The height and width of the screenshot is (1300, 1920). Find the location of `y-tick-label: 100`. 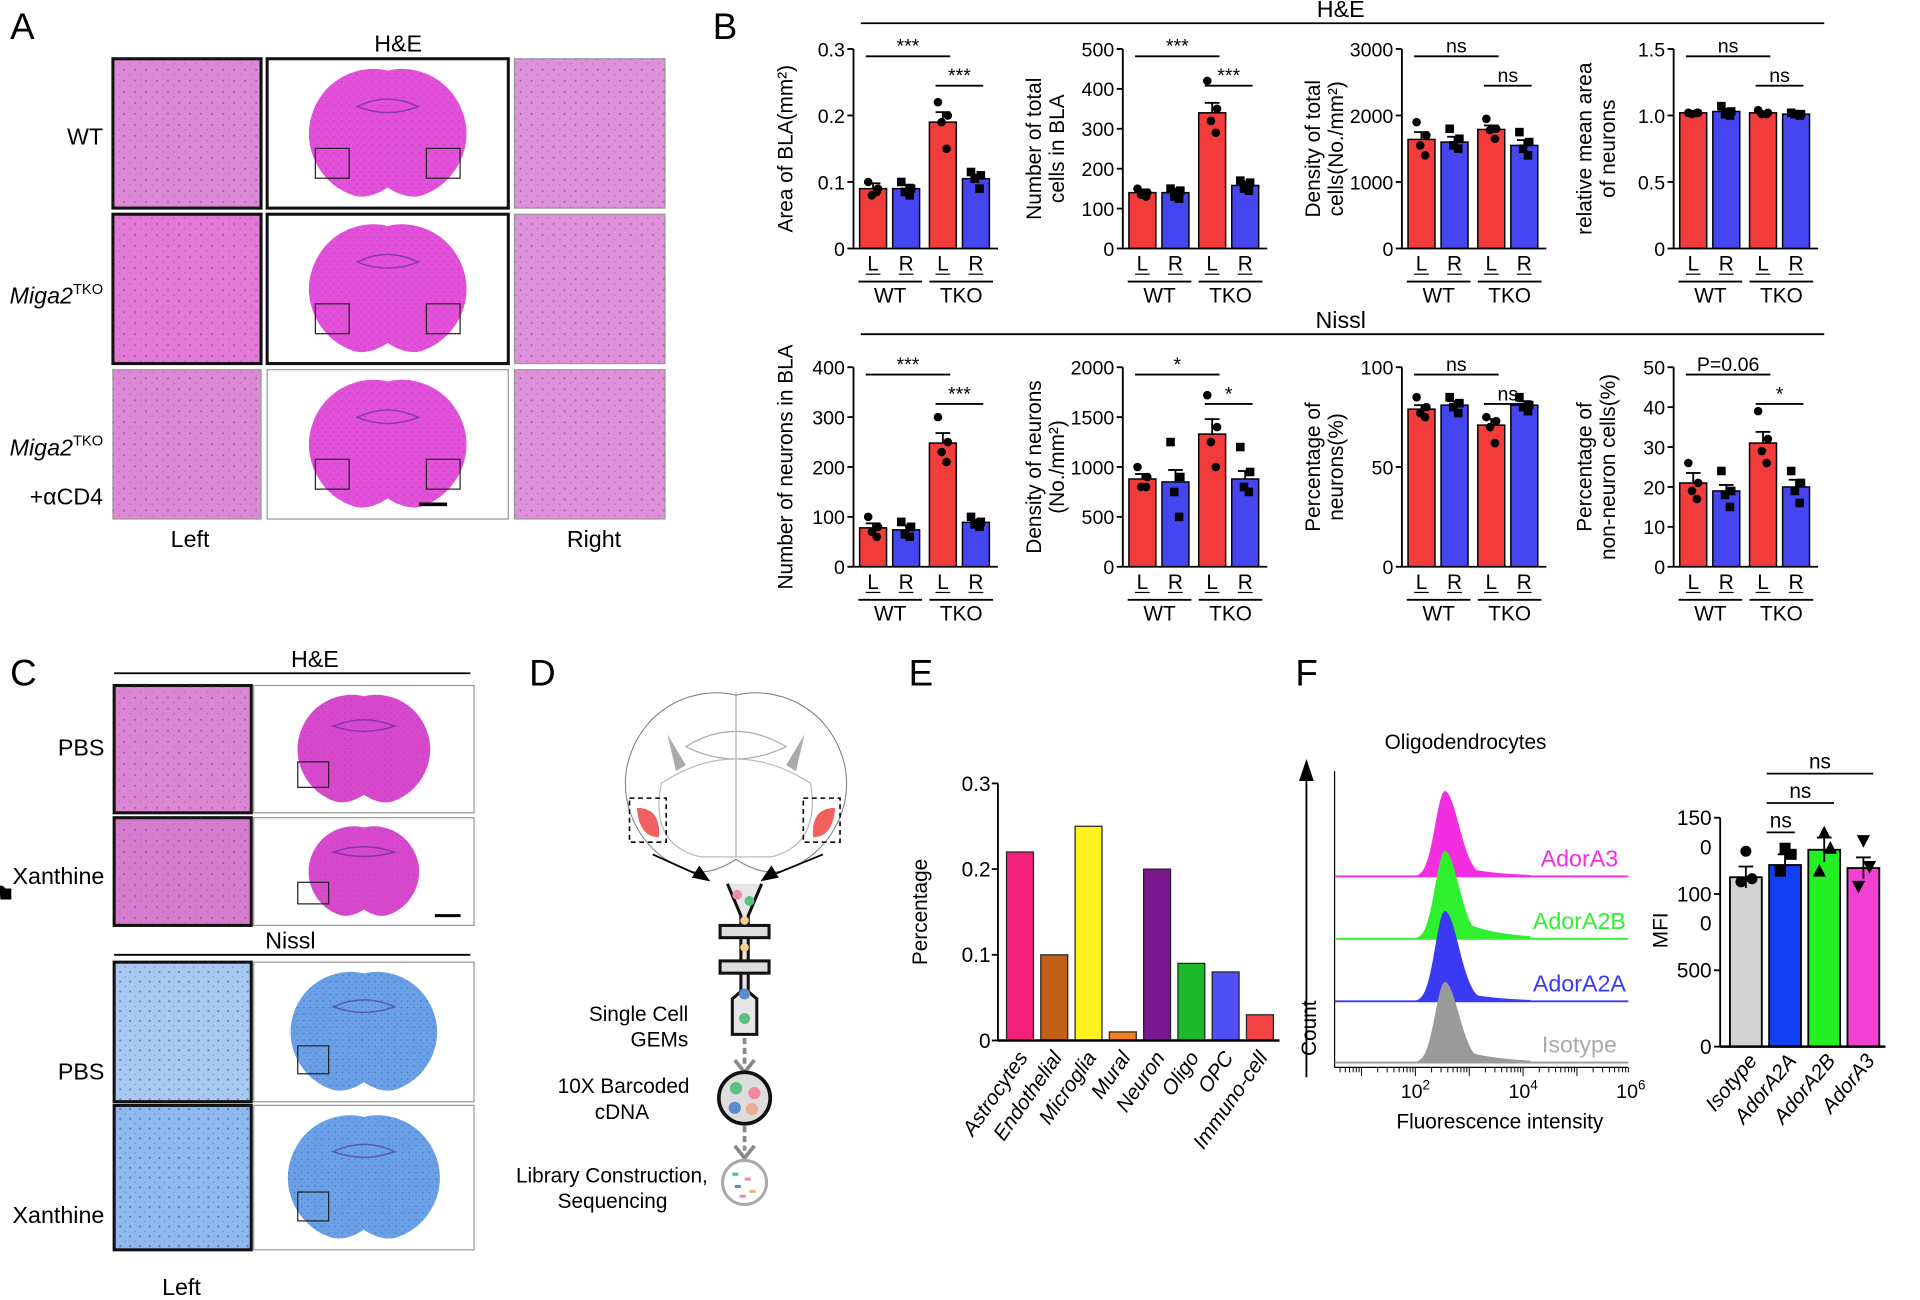

y-tick-label: 100 is located at coordinates (1098, 210).